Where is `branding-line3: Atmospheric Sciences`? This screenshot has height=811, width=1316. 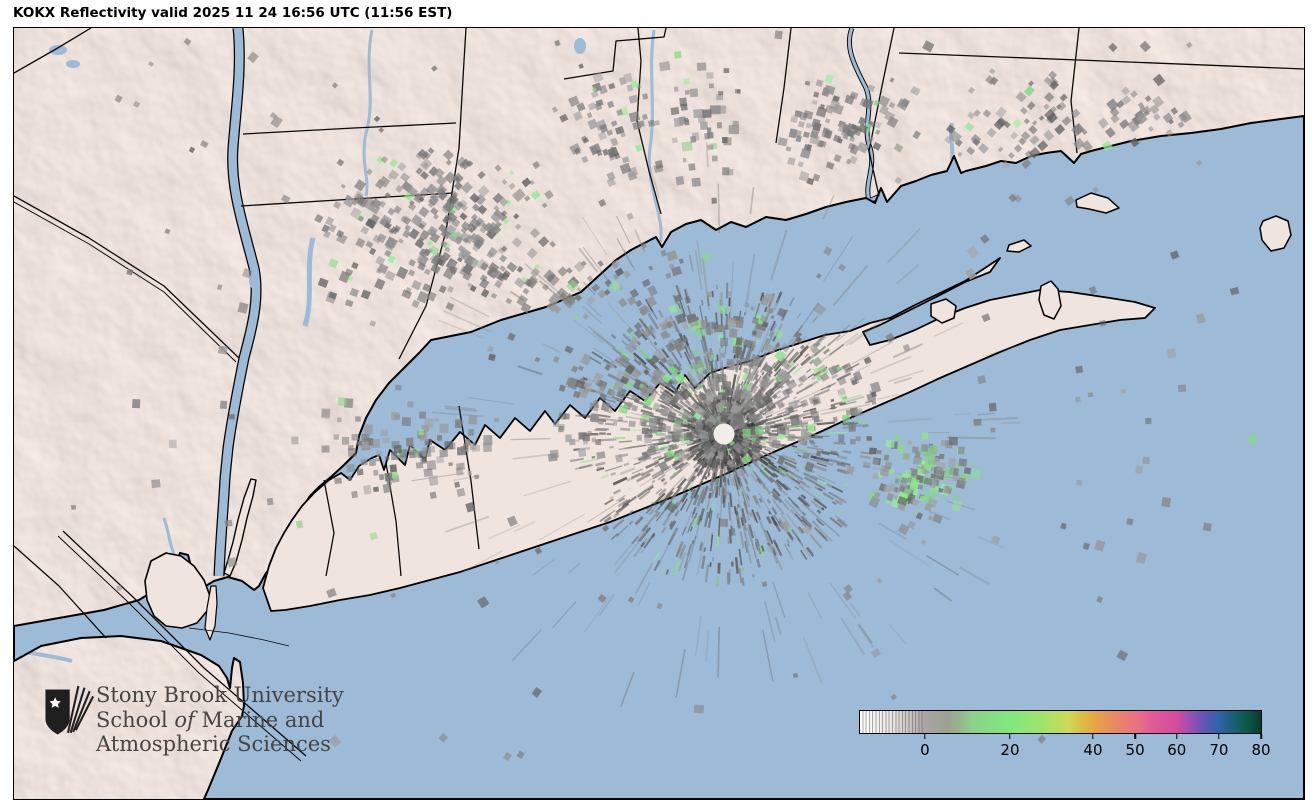 branding-line3: Atmospheric Sciences is located at coordinates (213, 744).